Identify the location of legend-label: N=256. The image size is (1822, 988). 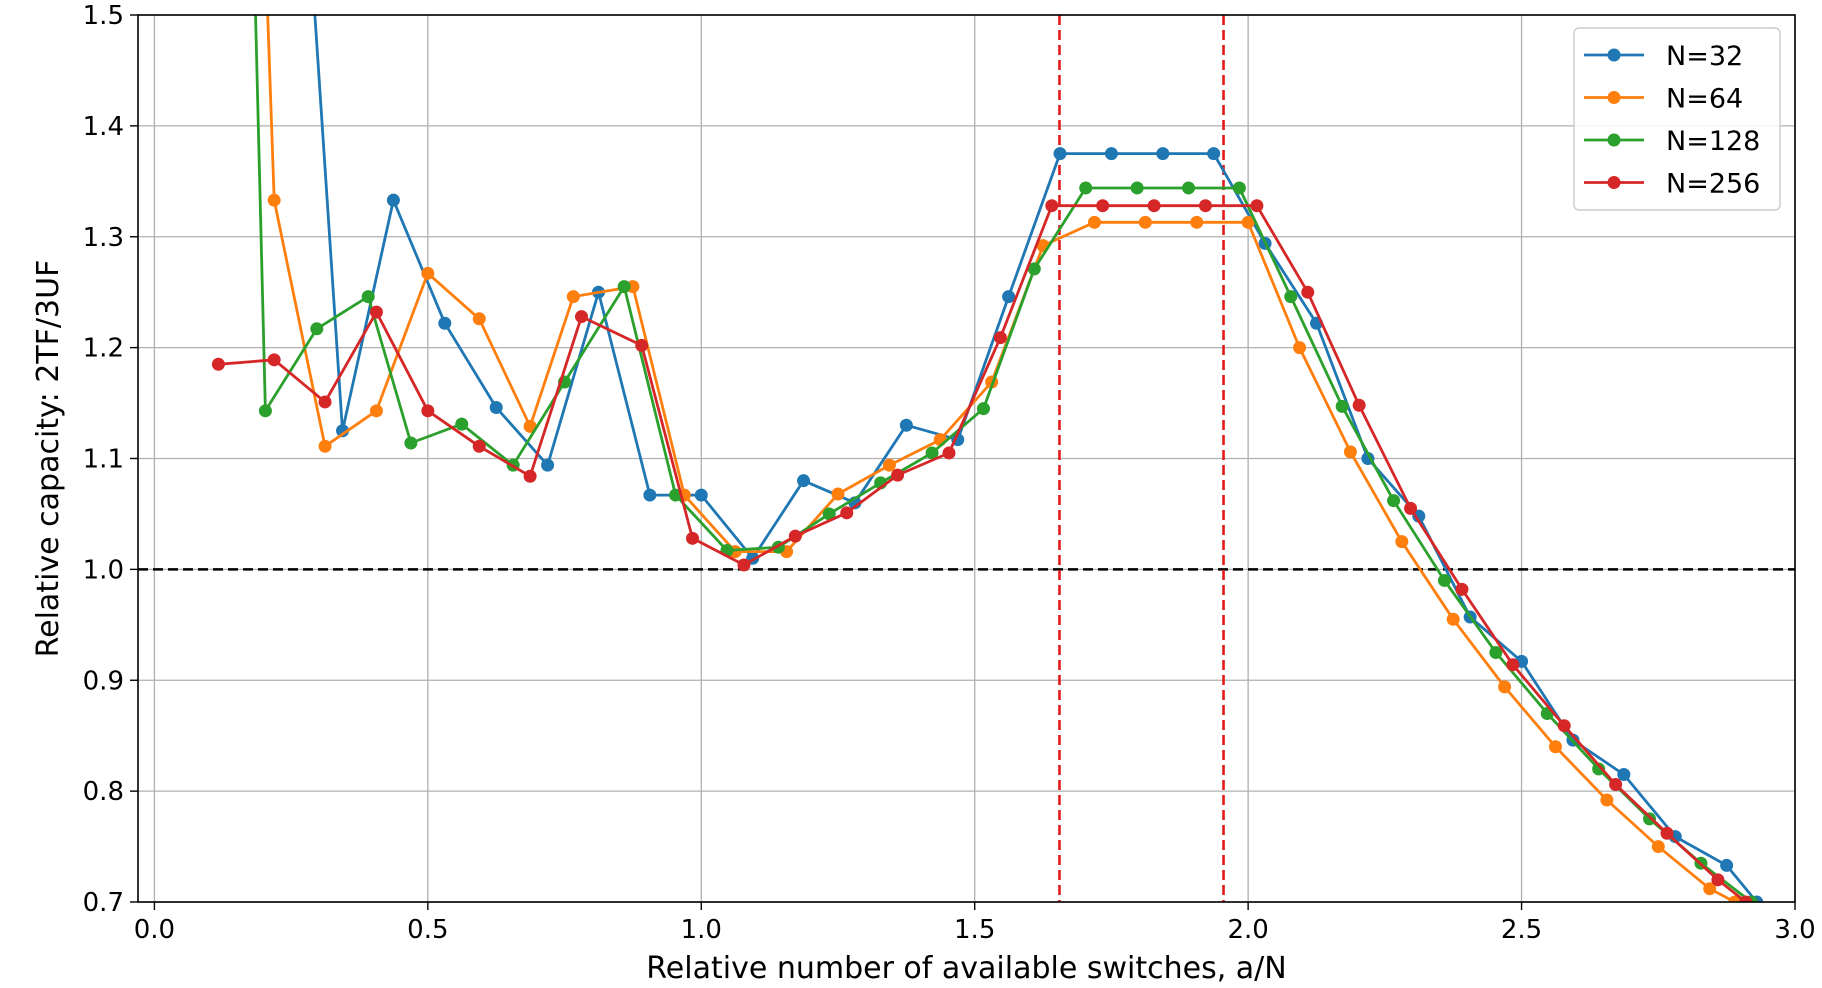
(1713, 184).